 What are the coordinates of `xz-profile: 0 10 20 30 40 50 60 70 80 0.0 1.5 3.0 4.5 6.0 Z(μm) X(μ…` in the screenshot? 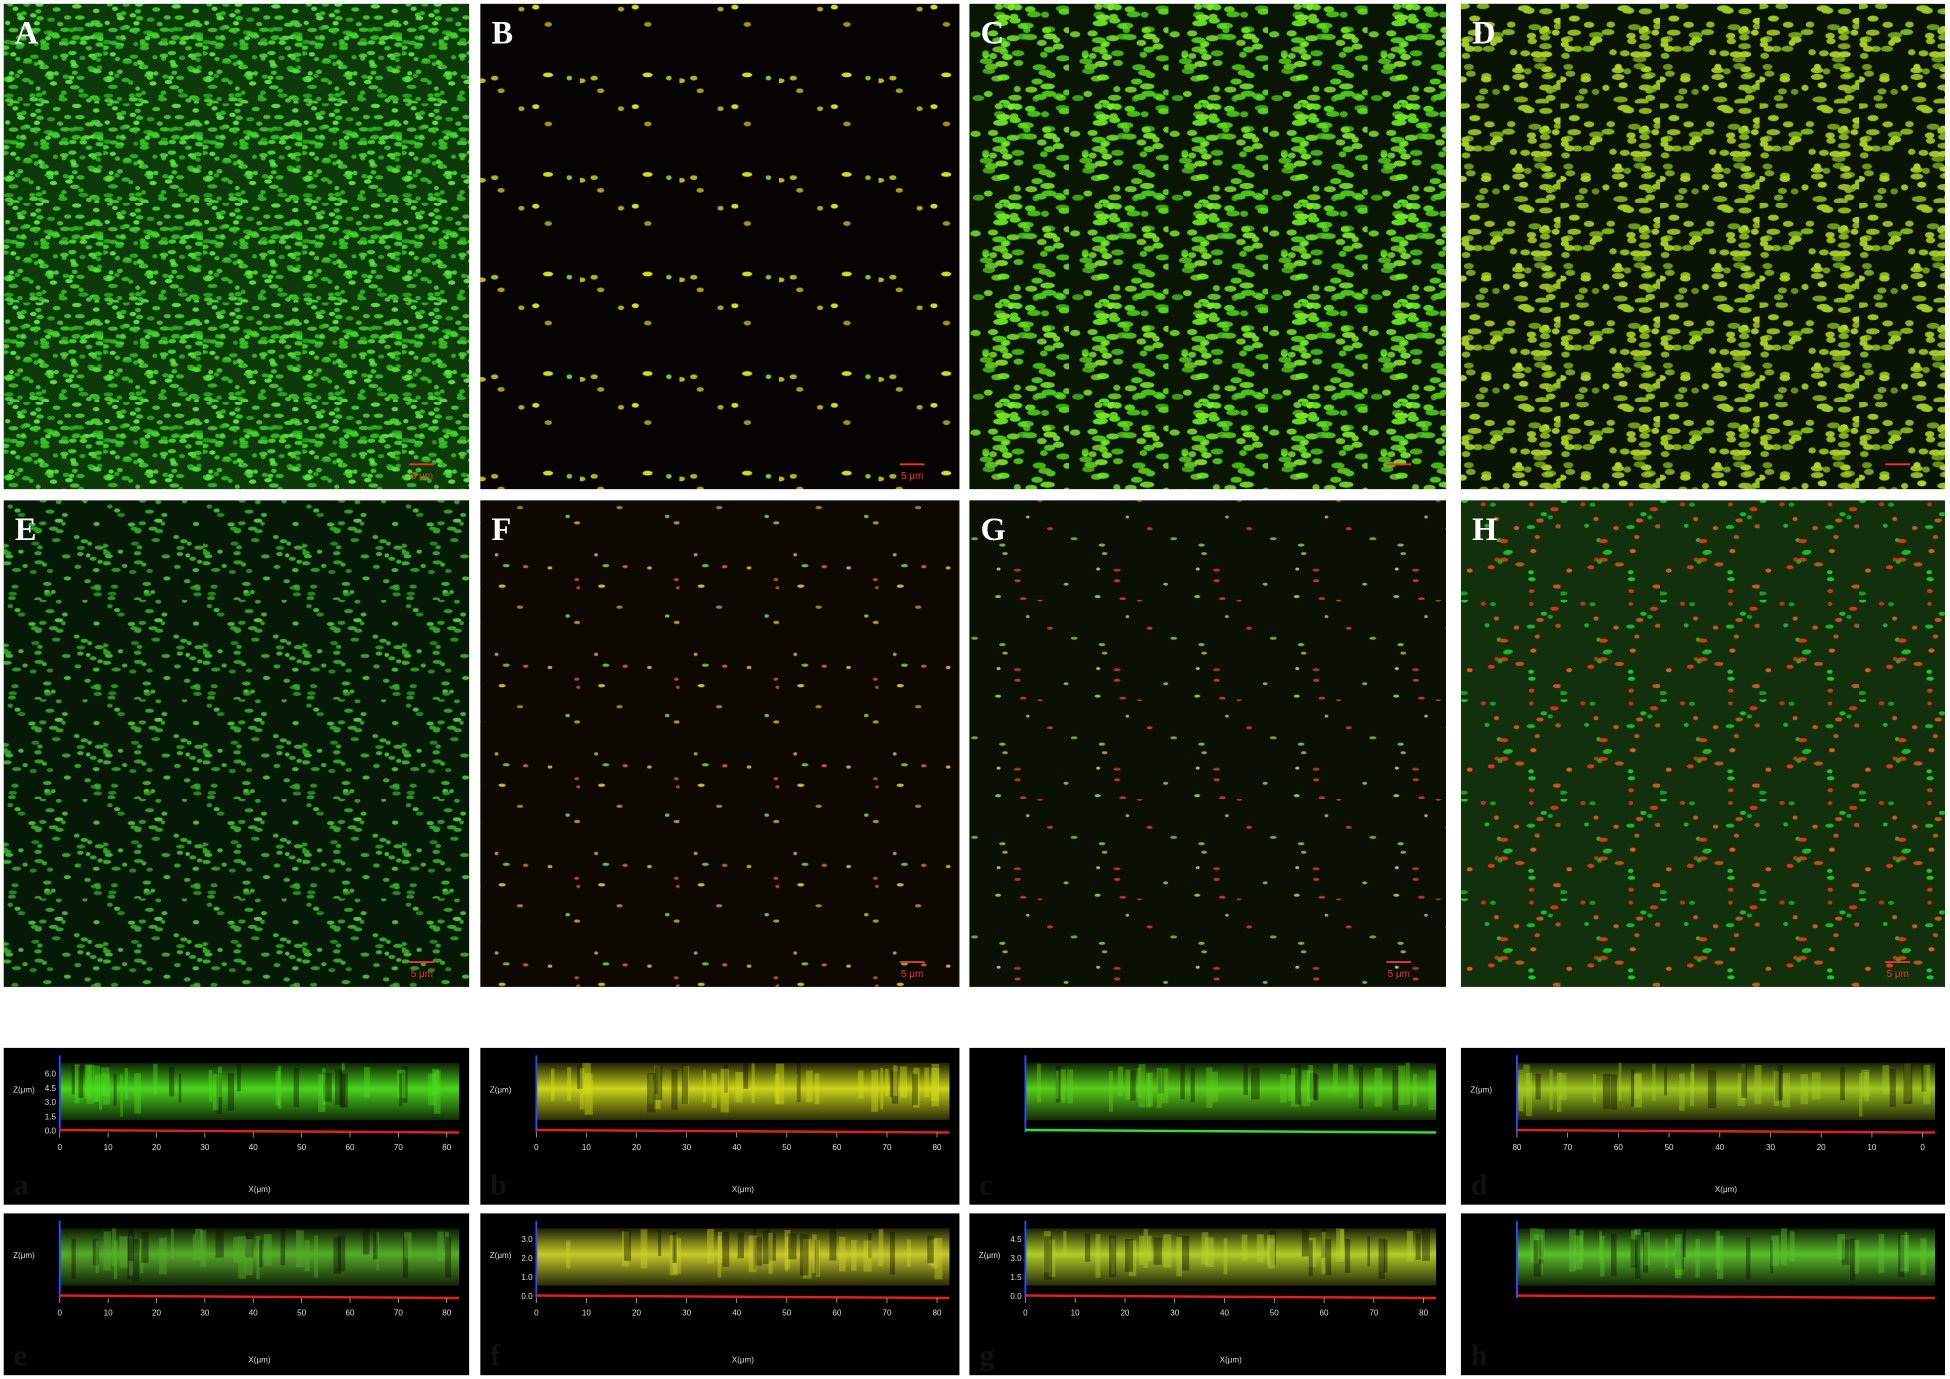 It's located at (236, 1126).